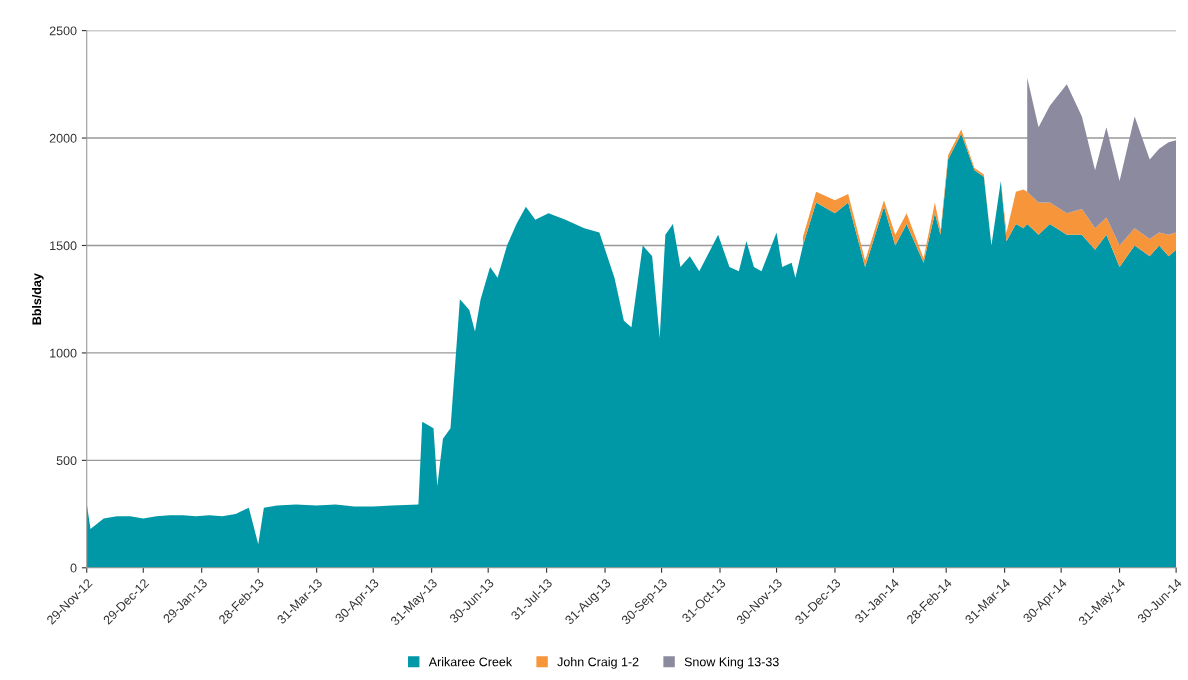 This screenshot has width=1188, height=680. Describe the element at coordinates (63, 31) in the screenshot. I see `y-tick-label: 2500` at that location.